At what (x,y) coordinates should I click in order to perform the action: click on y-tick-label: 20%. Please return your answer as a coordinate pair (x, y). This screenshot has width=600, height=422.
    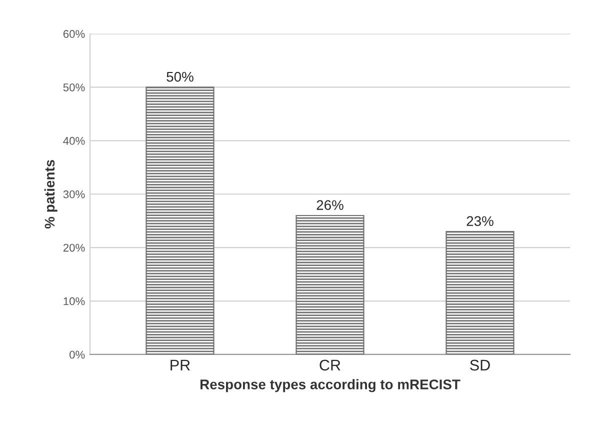
    Looking at the image, I should click on (74, 248).